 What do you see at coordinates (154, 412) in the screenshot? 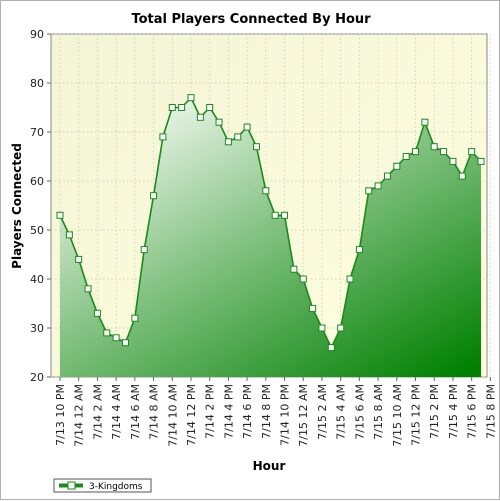
I see `x-tick-label: 7/14 8 AM` at bounding box center [154, 412].